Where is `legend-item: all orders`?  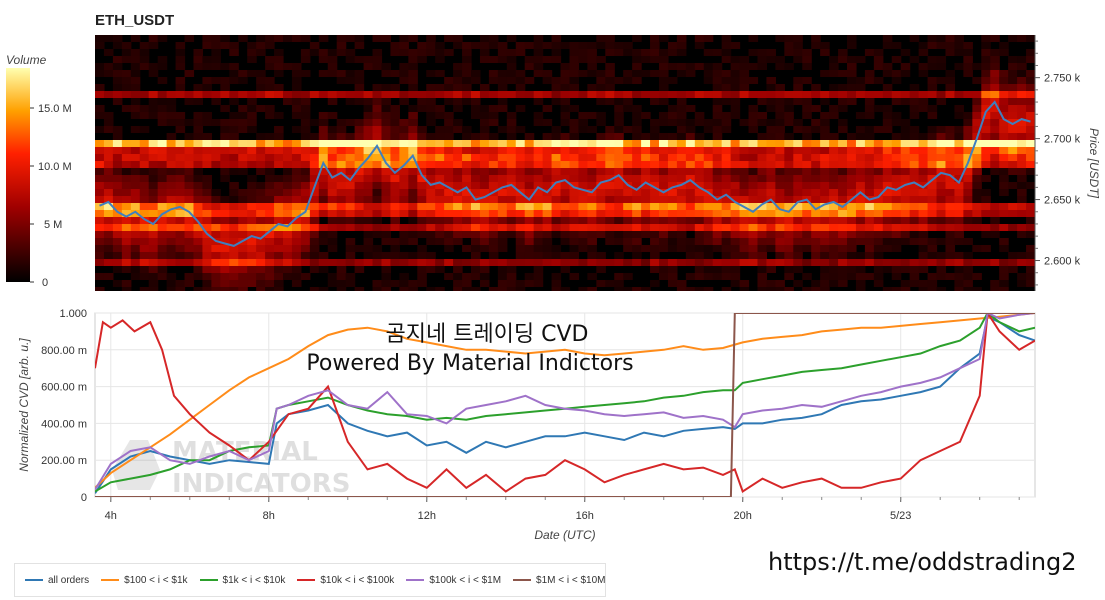
legend-item: all orders is located at coordinates (57, 580).